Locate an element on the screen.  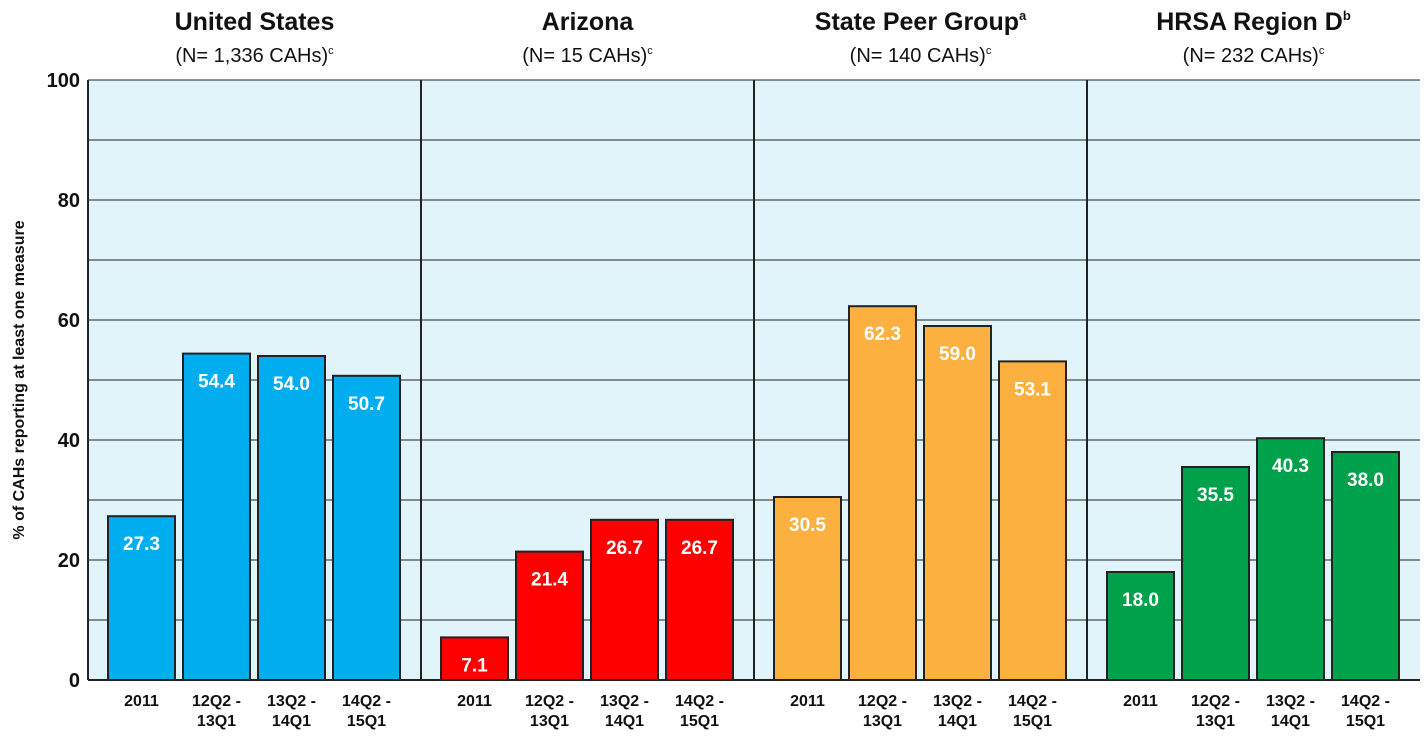
panel-title: United States is located at coordinates (255, 22).